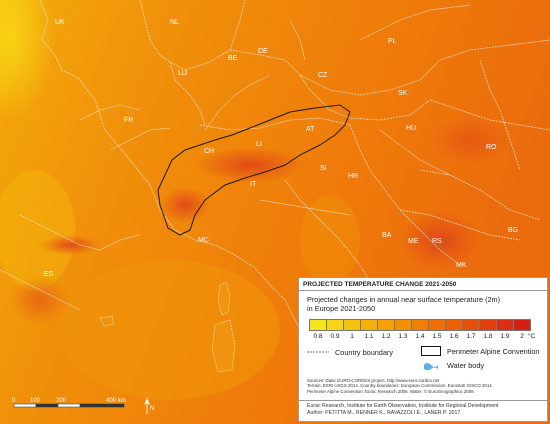  Describe the element at coordinates (182, 73) in the screenshot. I see `label-lu: LU` at that location.